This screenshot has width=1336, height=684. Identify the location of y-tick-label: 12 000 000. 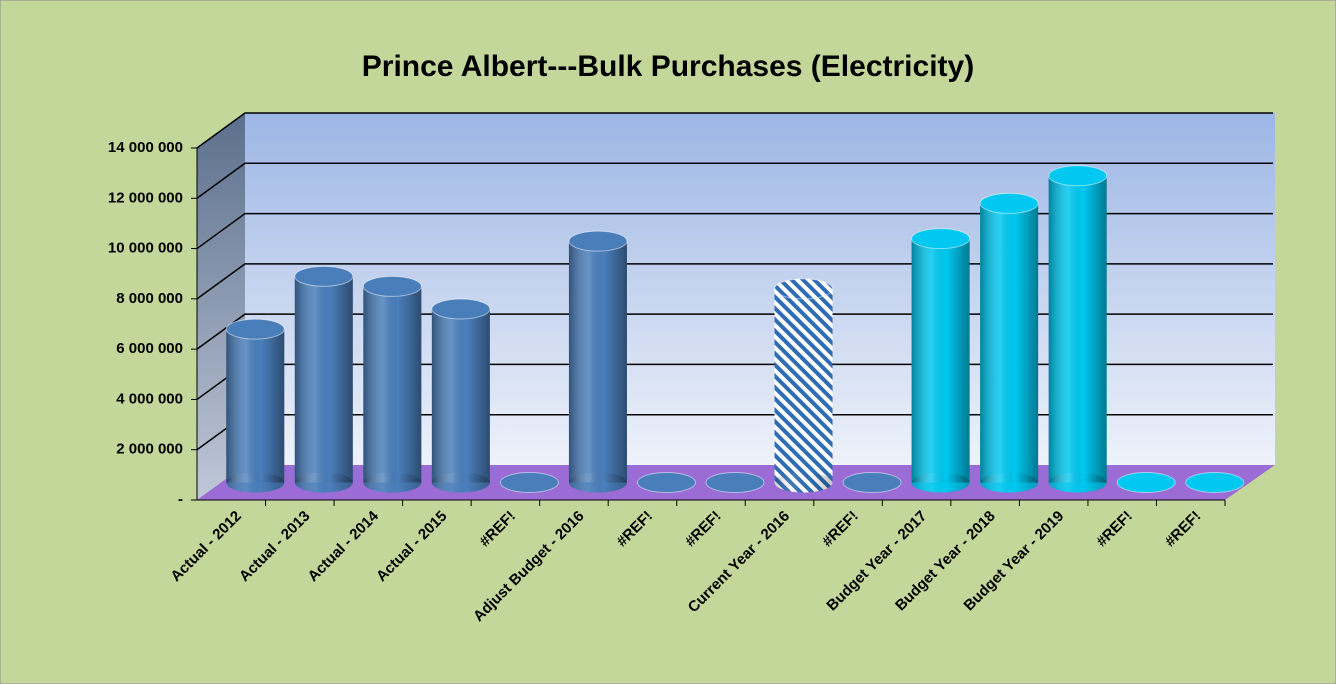
(145, 197).